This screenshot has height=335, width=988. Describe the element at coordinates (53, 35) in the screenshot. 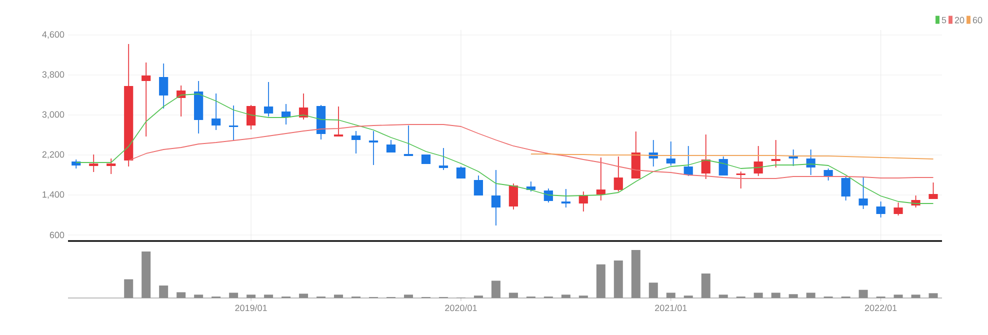

I see `y-tick-label: 4,600` at that location.